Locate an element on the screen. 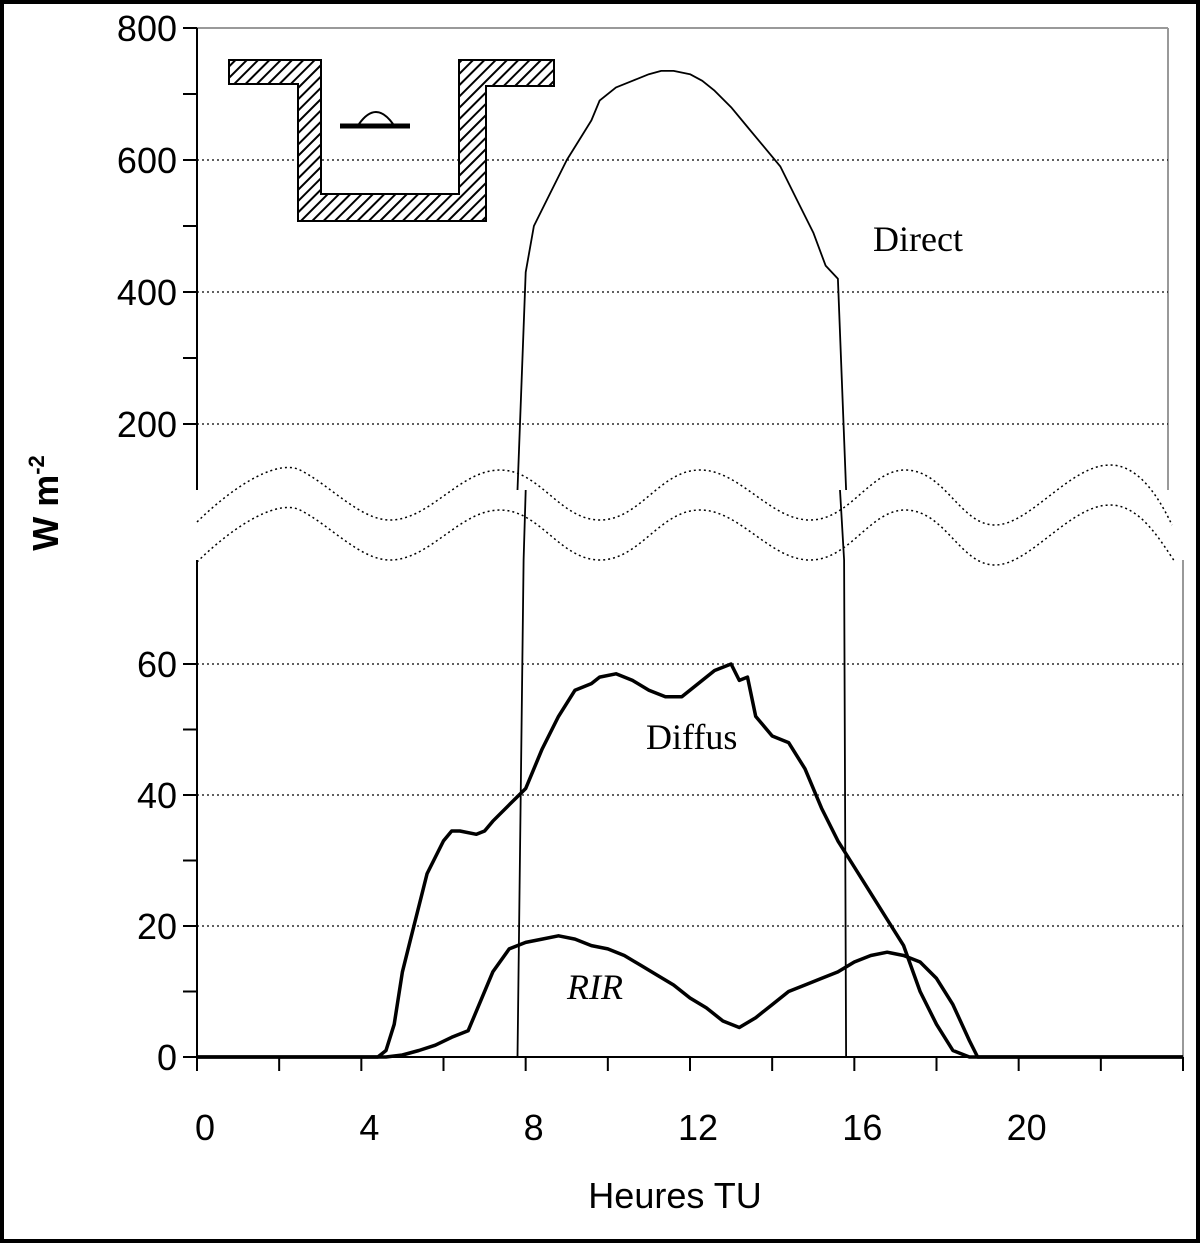 The height and width of the screenshot is (1243, 1200). y-tick-label-lower-0: 0 is located at coordinates (167, 1057).